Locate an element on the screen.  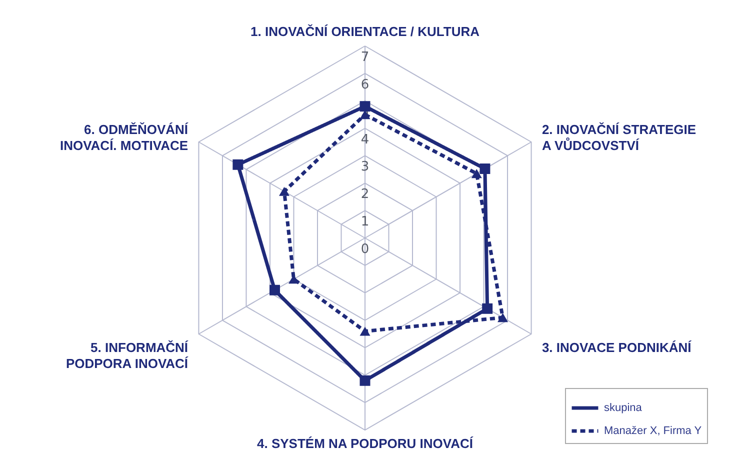
spoke-label: 4. SYSTÉM NA PODPORU INOVACÍ is located at coordinates (365, 443).